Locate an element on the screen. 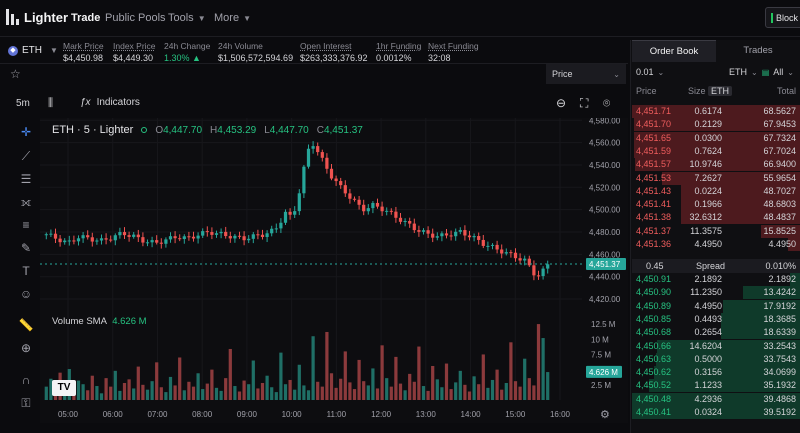 This screenshot has width=800, height=433. tradingview-logo: TV is located at coordinates (64, 388).